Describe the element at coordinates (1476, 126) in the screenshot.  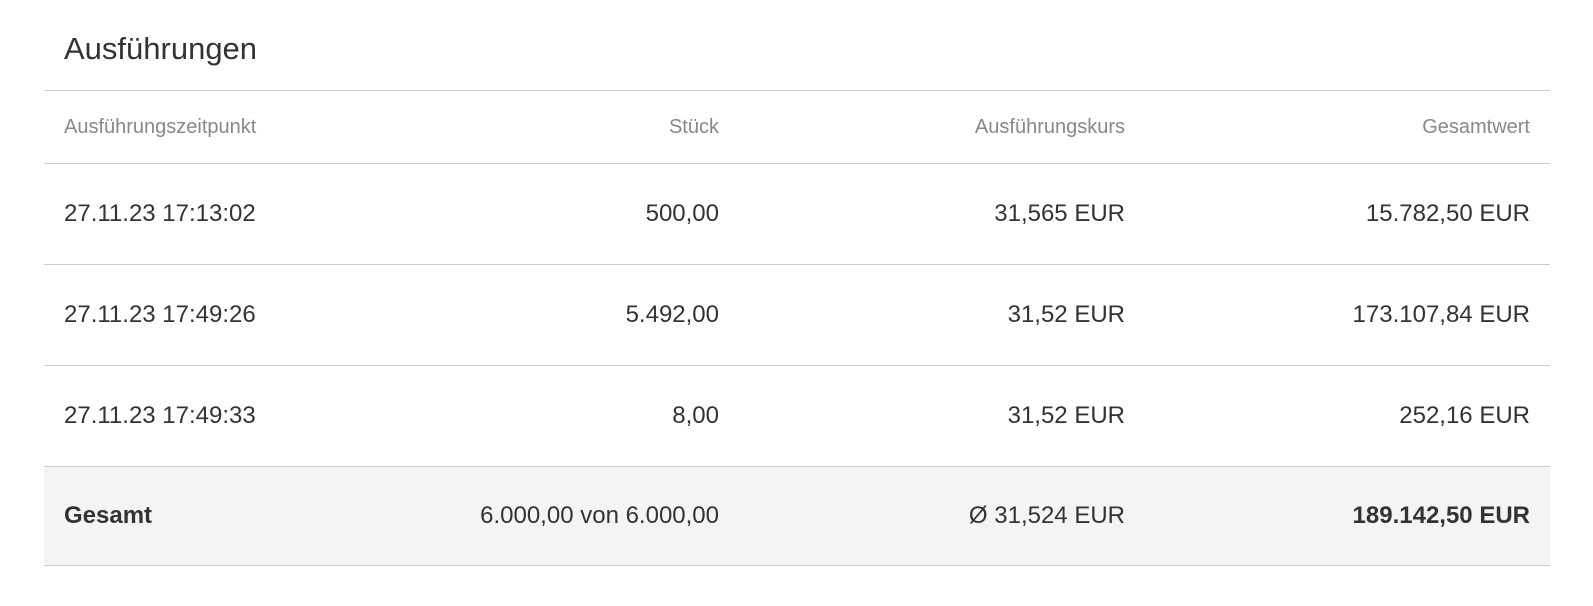
I see `col-total: Gesamtwert` at that location.